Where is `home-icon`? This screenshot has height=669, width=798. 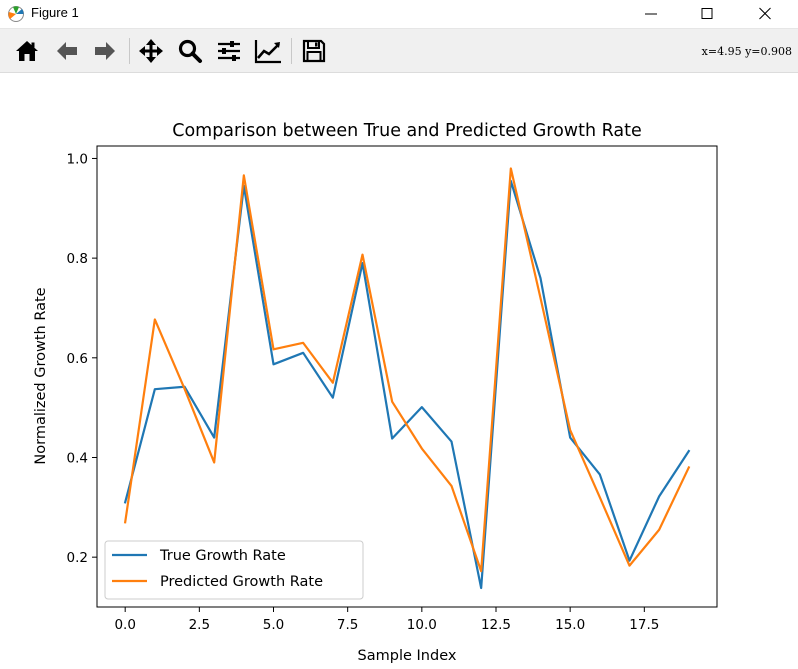 home-icon is located at coordinates (27, 51).